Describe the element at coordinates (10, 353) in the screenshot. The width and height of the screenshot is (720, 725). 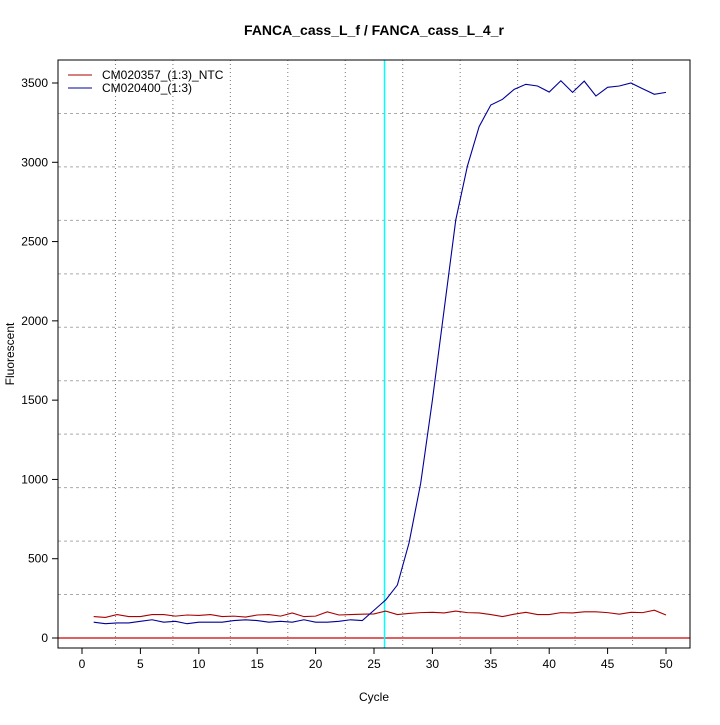
I see `y-axis-label: Fluorescent` at that location.